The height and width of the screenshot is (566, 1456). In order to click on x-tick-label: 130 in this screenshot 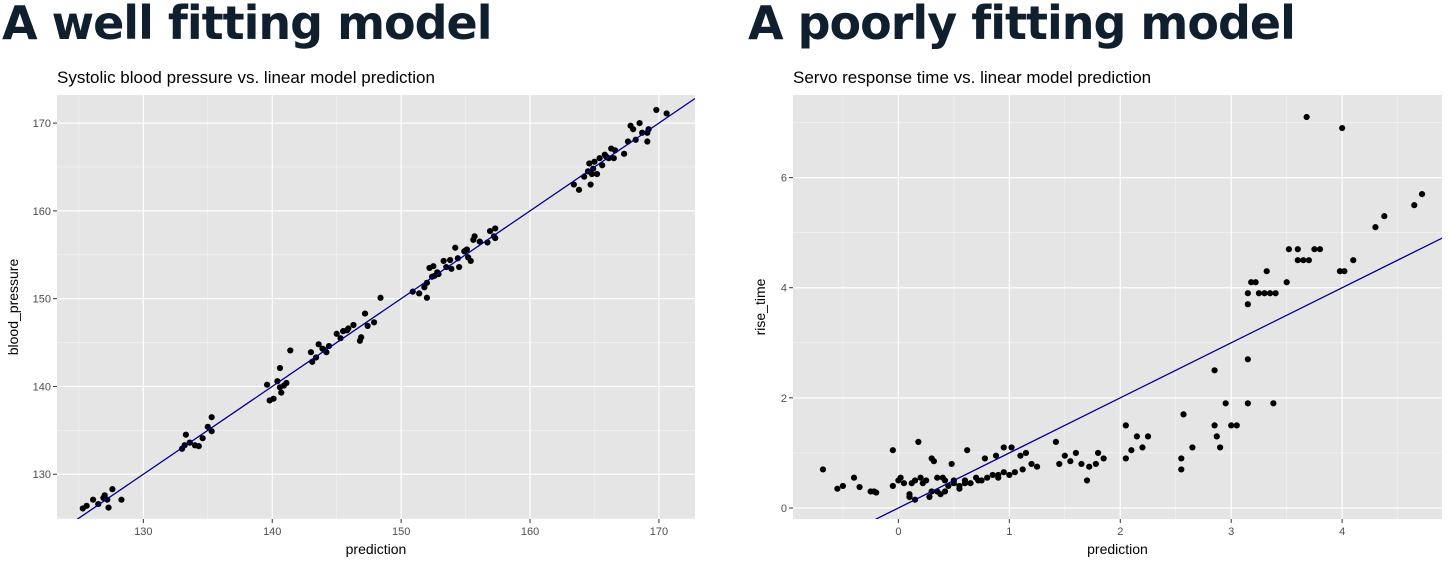, I will do `click(143, 532)`.